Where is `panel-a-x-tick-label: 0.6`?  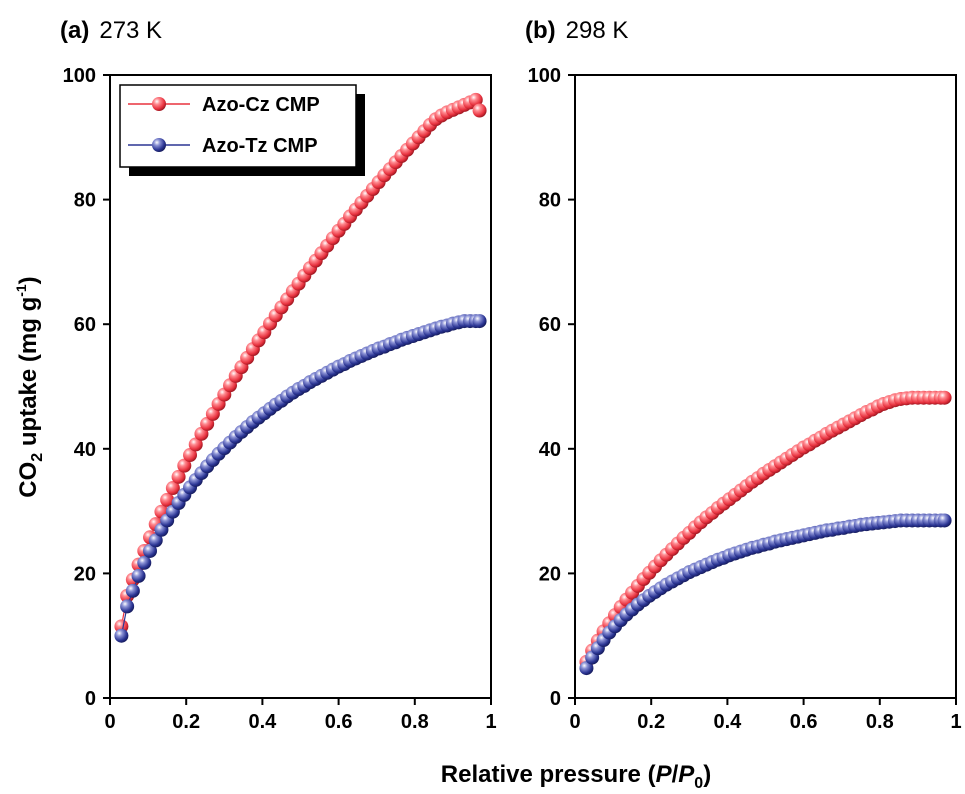 panel-a-x-tick-label: 0.6 is located at coordinates (339, 722).